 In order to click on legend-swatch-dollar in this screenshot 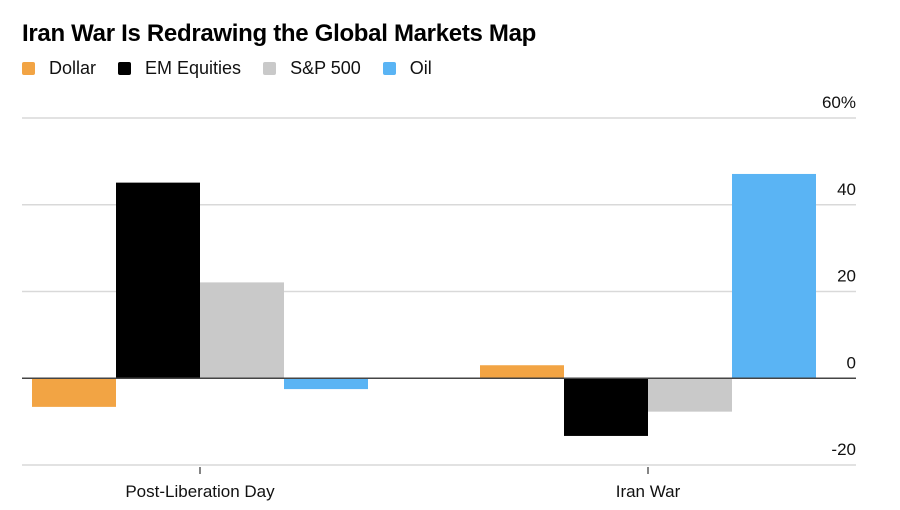, I will do `click(28, 68)`.